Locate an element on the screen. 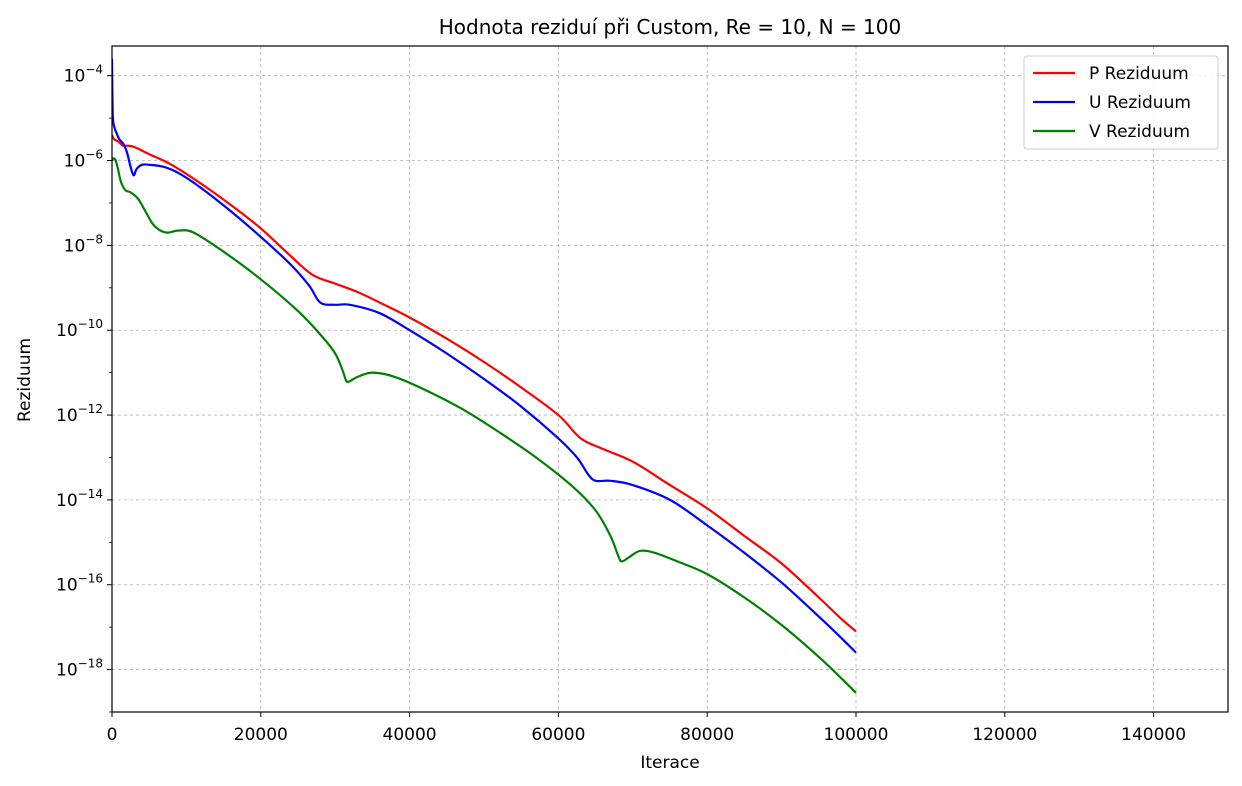 This screenshot has height=786, width=1242. y-tick-label: 10⁻¹⁴ is located at coordinates (79, 499).